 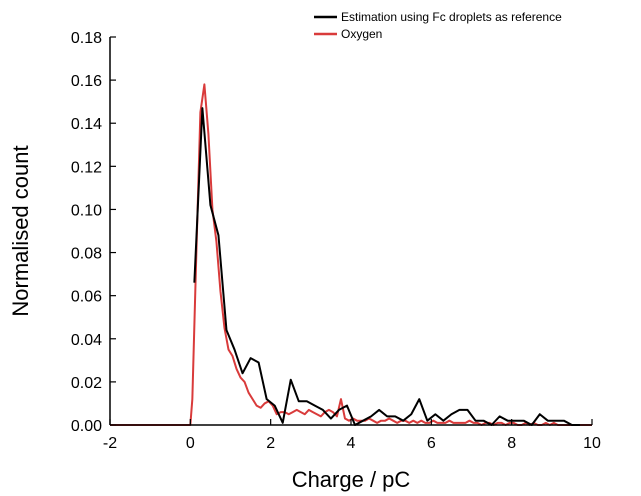 What do you see at coordinates (86, 210) in the screenshot?
I see `y-tick-label: 0.10` at bounding box center [86, 210].